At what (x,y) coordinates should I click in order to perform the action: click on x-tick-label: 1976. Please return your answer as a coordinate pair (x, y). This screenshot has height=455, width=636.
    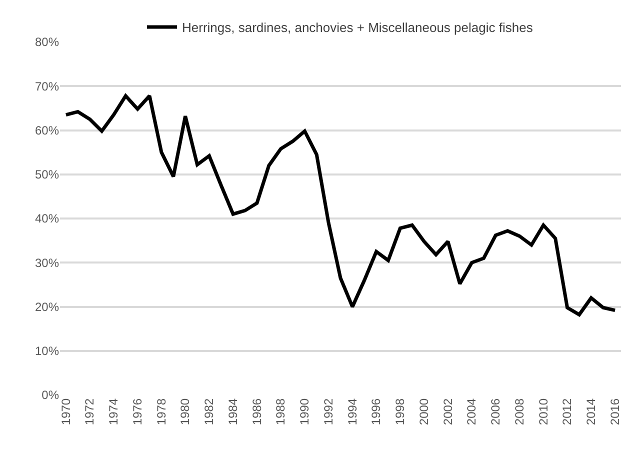
    Looking at the image, I should click on (137, 412).